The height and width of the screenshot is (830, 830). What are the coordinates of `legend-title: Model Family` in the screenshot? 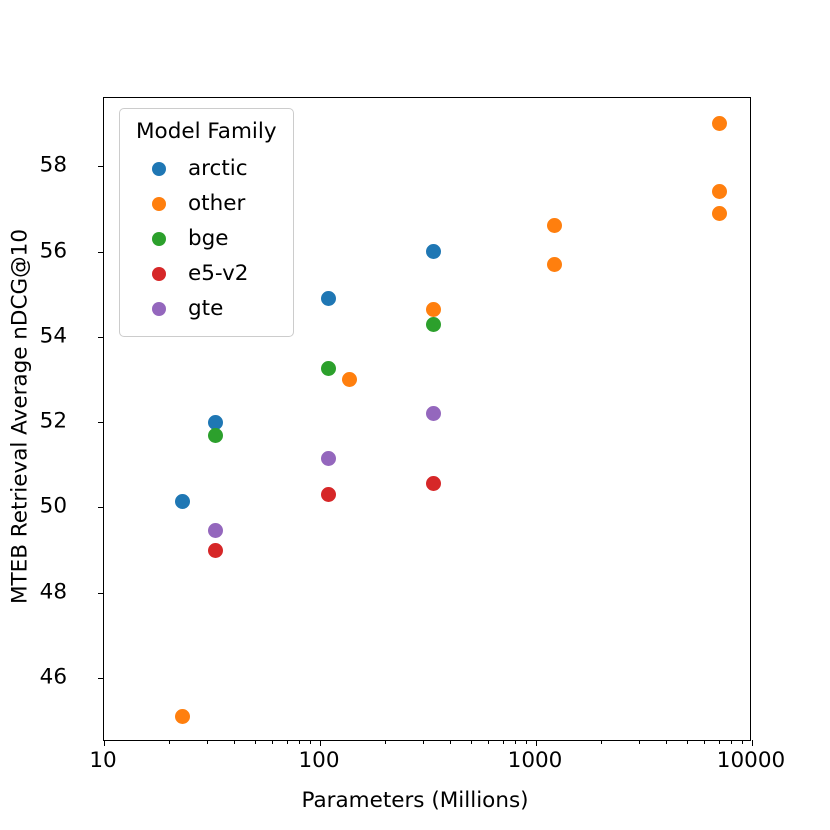 It's located at (206, 131).